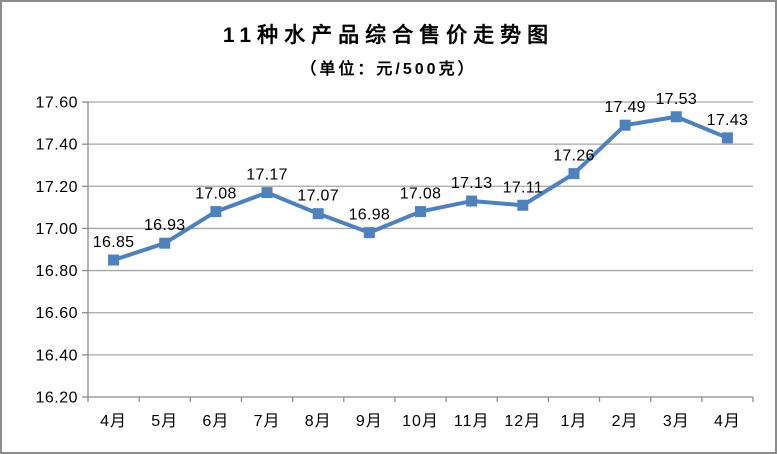  What do you see at coordinates (267, 175) in the screenshot?
I see `data-point-label: 17.17` at bounding box center [267, 175].